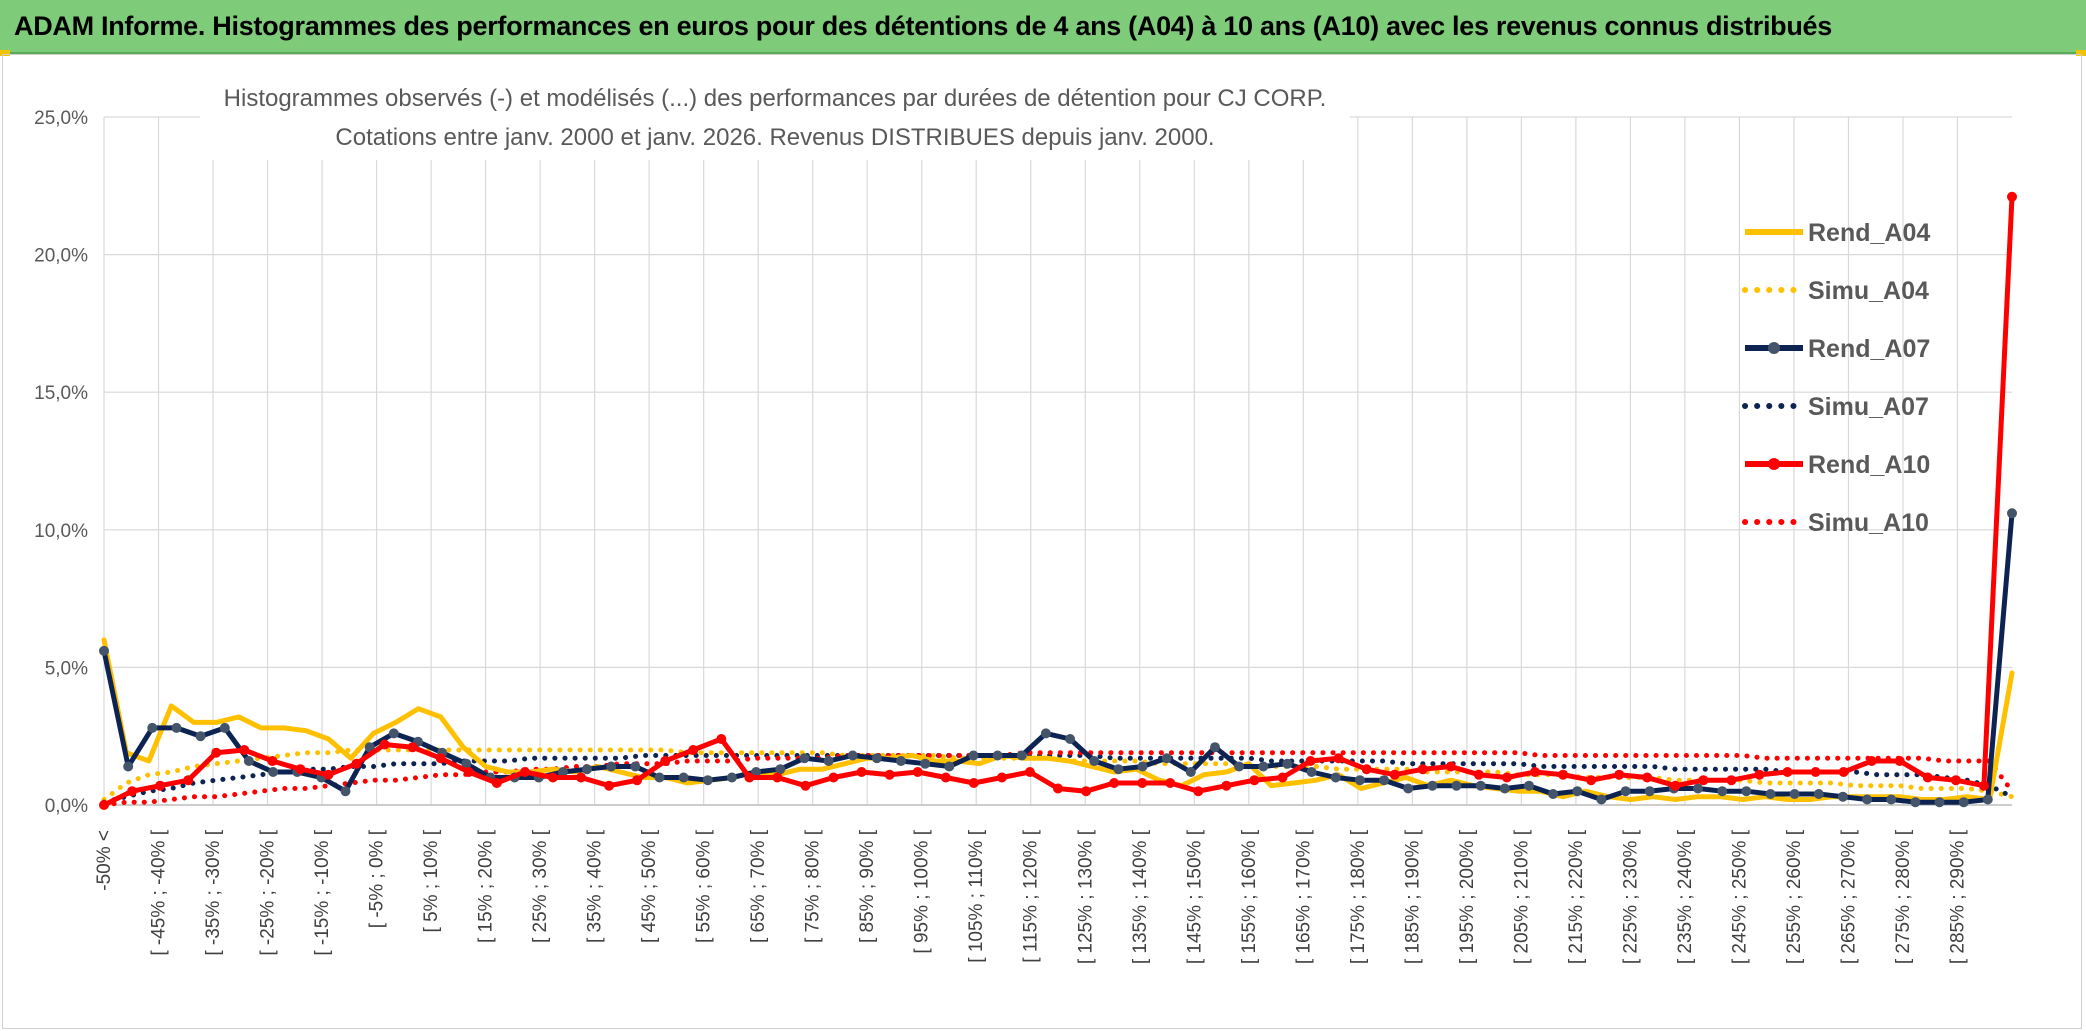 The image size is (2086, 1031). I want to click on series-simu-a10, so click(1058, 779).